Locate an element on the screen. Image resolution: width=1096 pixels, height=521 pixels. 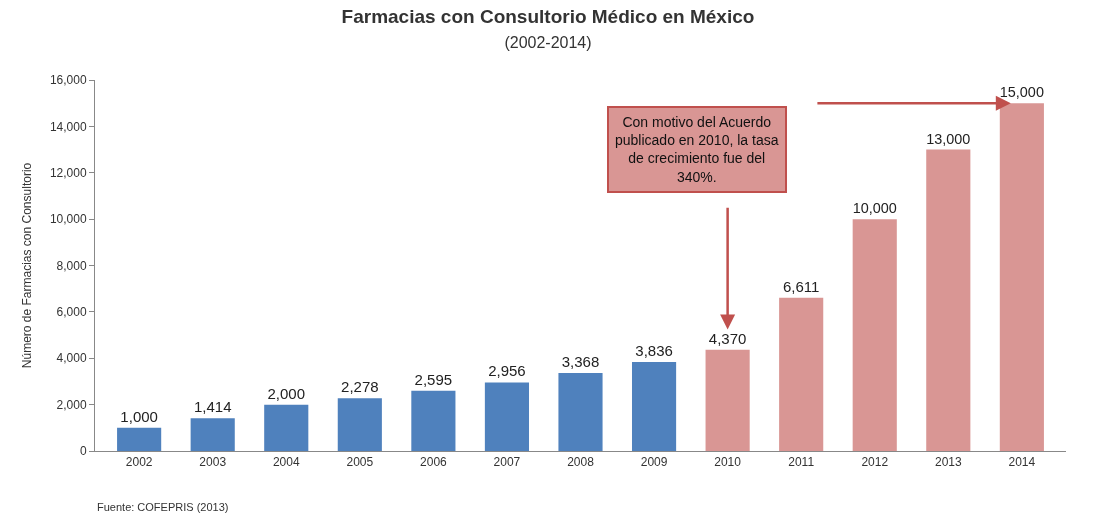
y-tick-label: 16,000 is located at coordinates (68, 80).